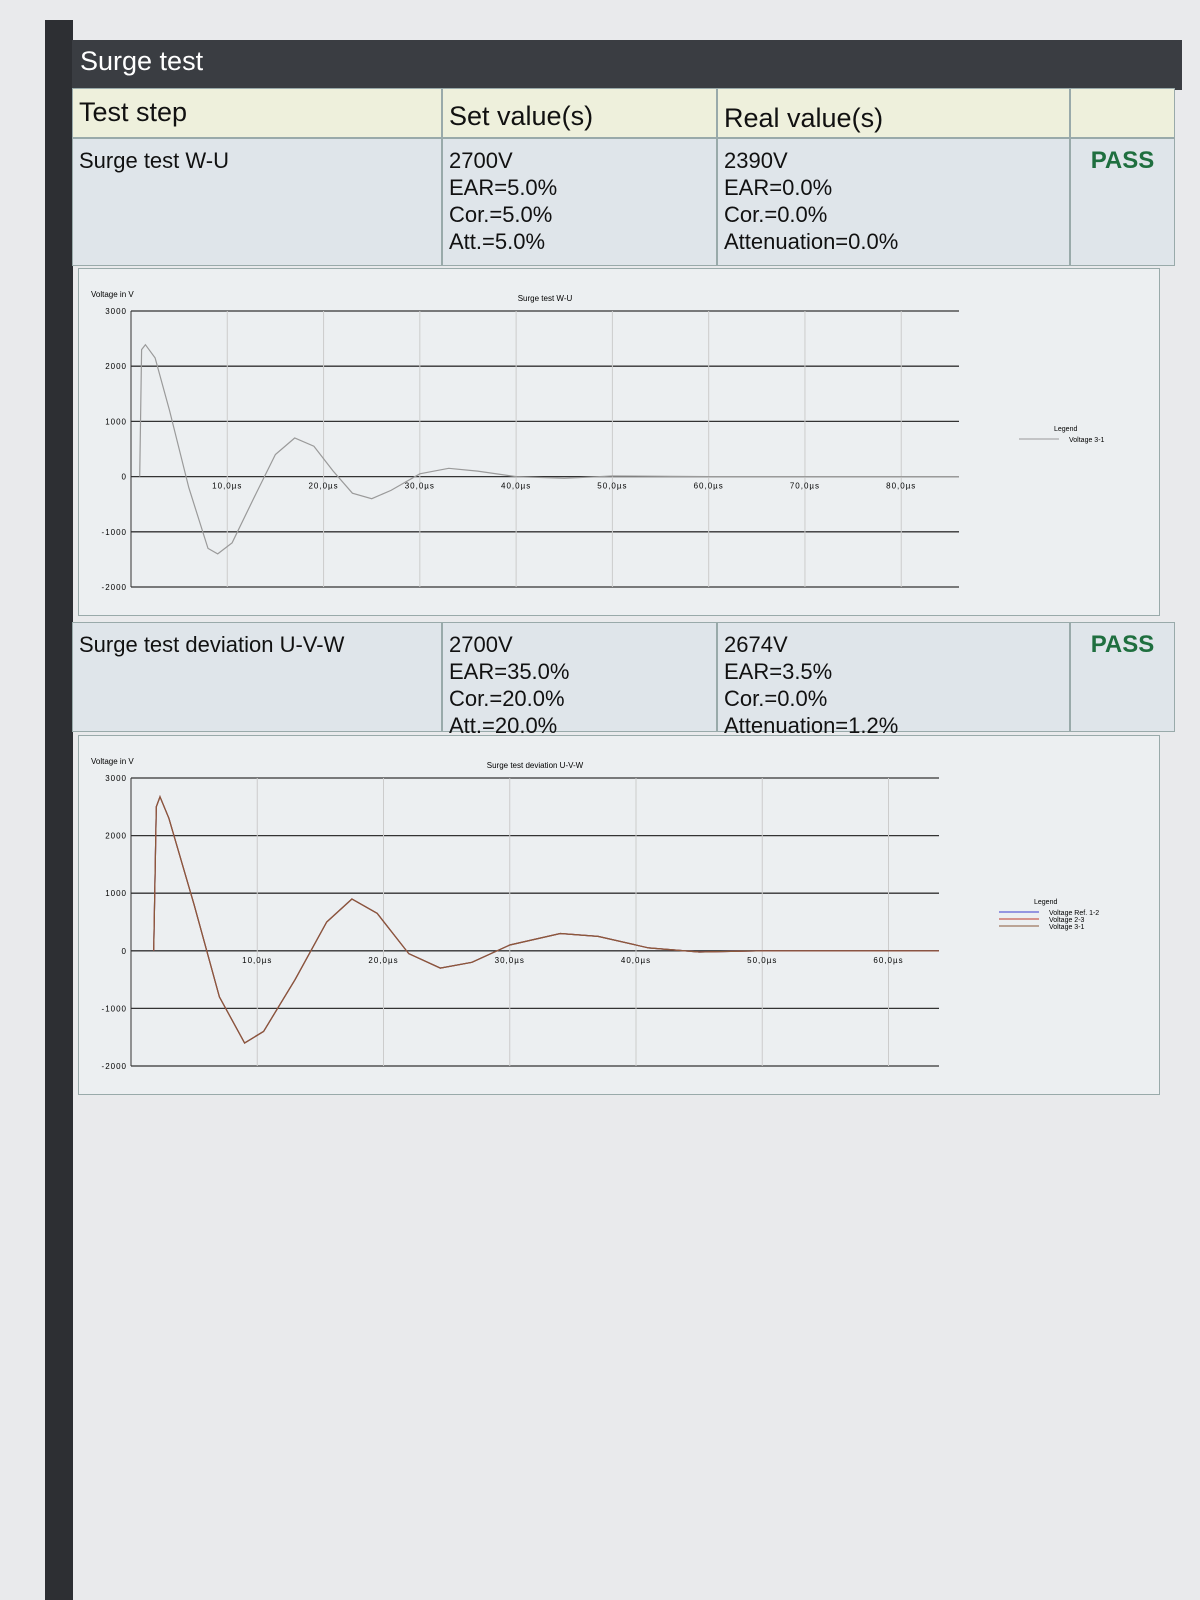 Image resolution: width=1200 pixels, height=1600 pixels. I want to click on set-value: EAR=35.0%, so click(509, 671).